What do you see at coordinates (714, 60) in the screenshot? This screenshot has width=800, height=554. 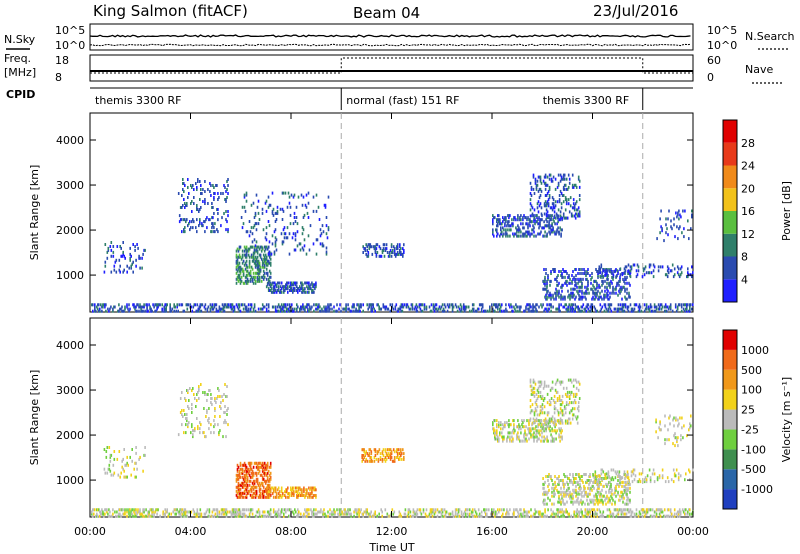 I see `nave-tick-top: 60` at bounding box center [714, 60].